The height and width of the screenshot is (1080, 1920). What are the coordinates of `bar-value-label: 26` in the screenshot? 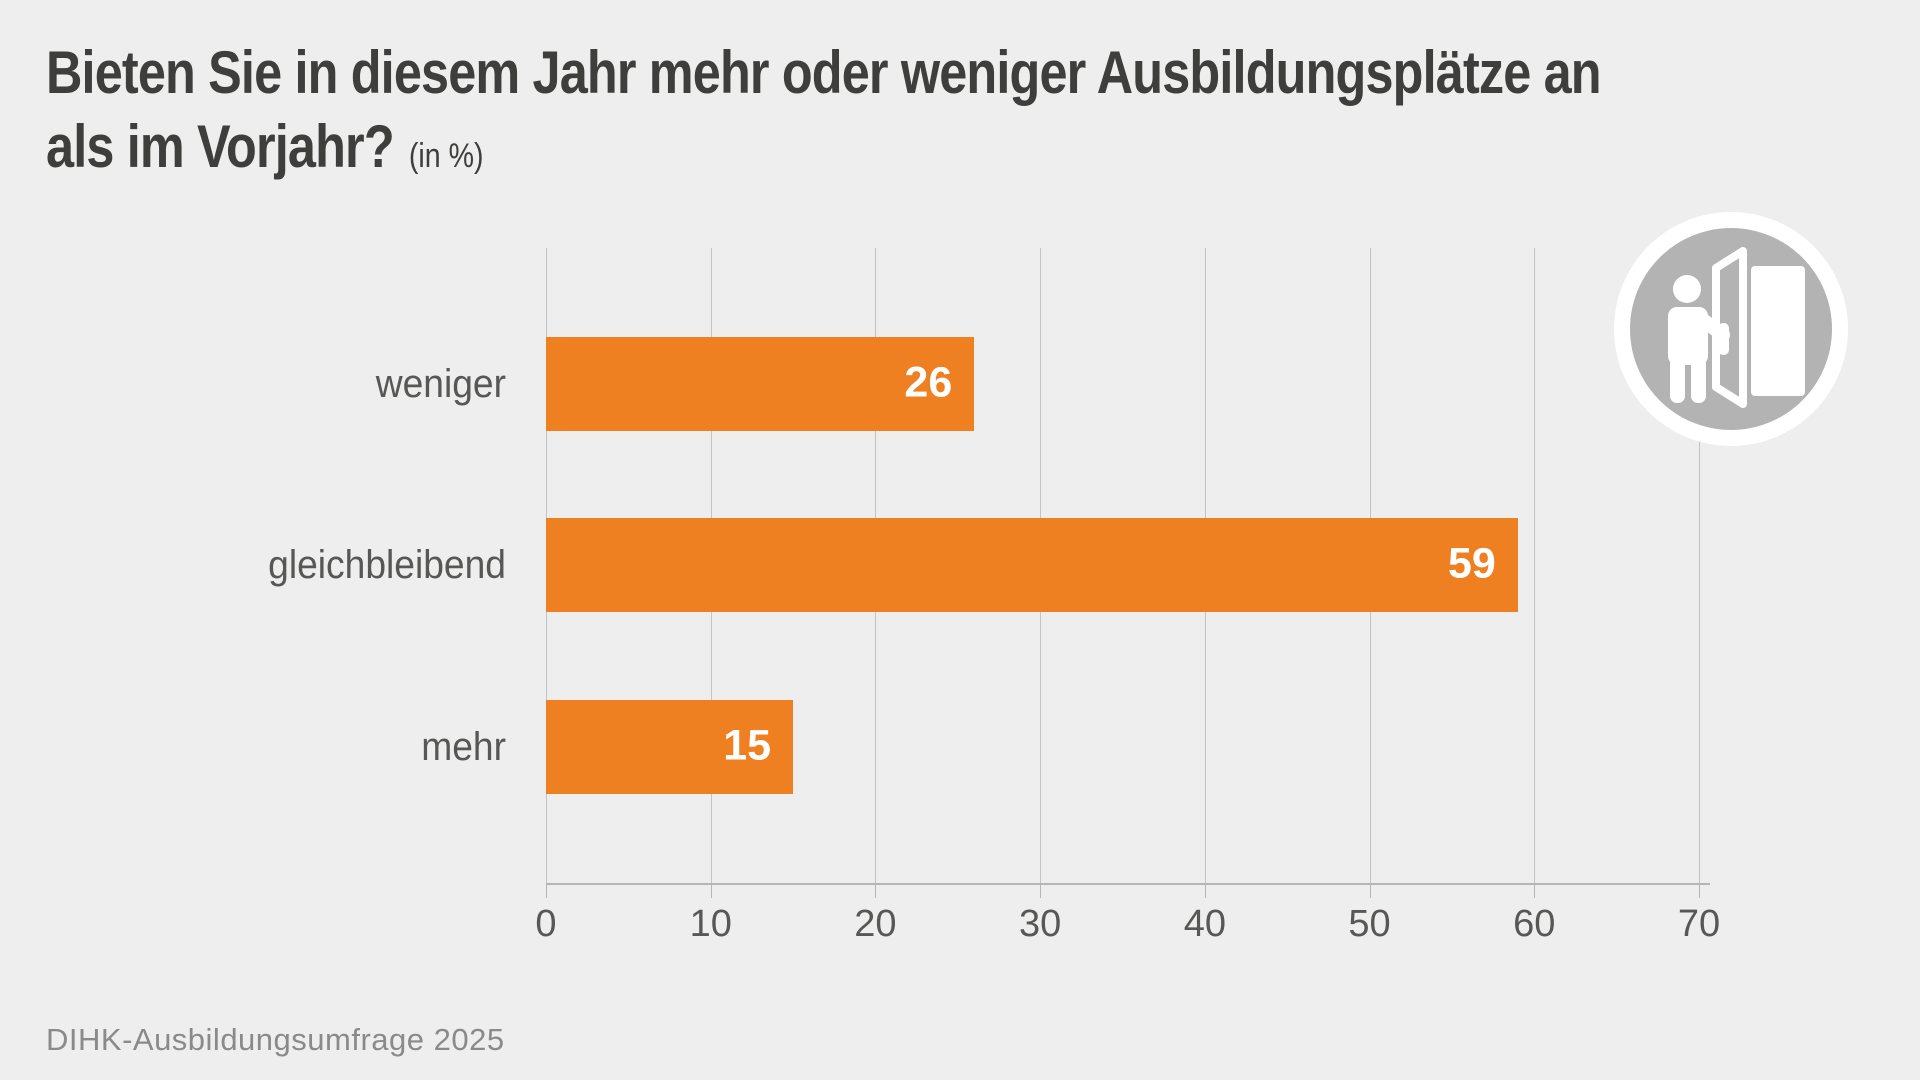 It's located at (928, 382).